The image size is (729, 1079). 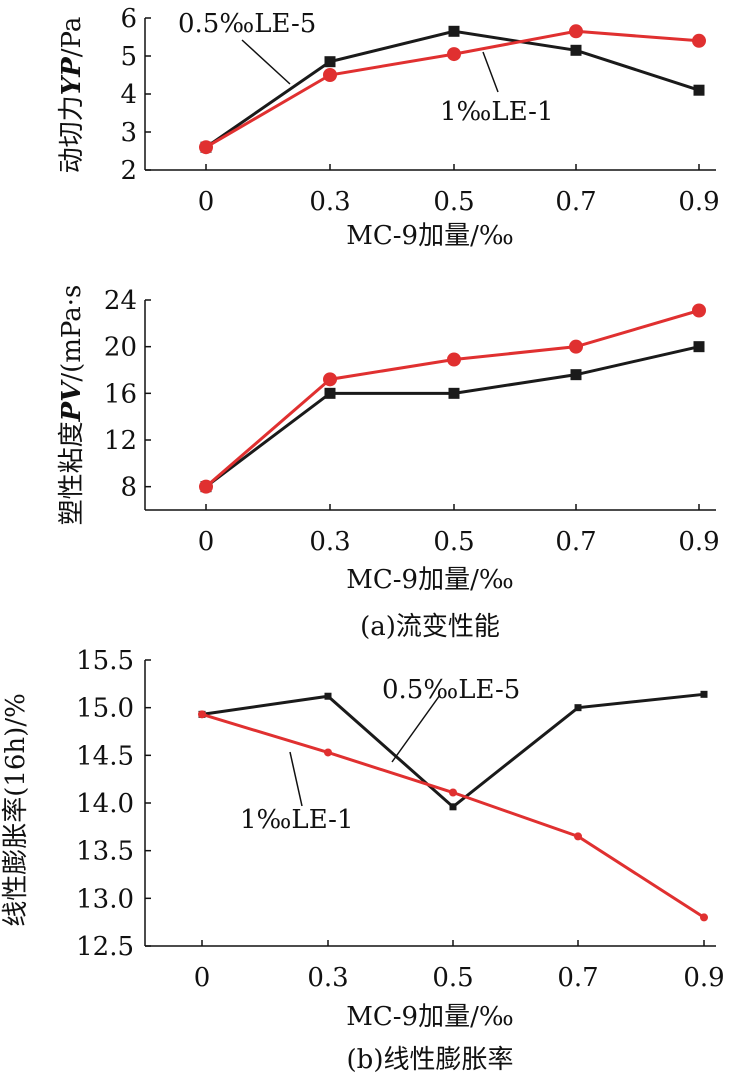 What do you see at coordinates (120, 394) in the screenshot?
I see `pv-y-tick-label: 16` at bounding box center [120, 394].